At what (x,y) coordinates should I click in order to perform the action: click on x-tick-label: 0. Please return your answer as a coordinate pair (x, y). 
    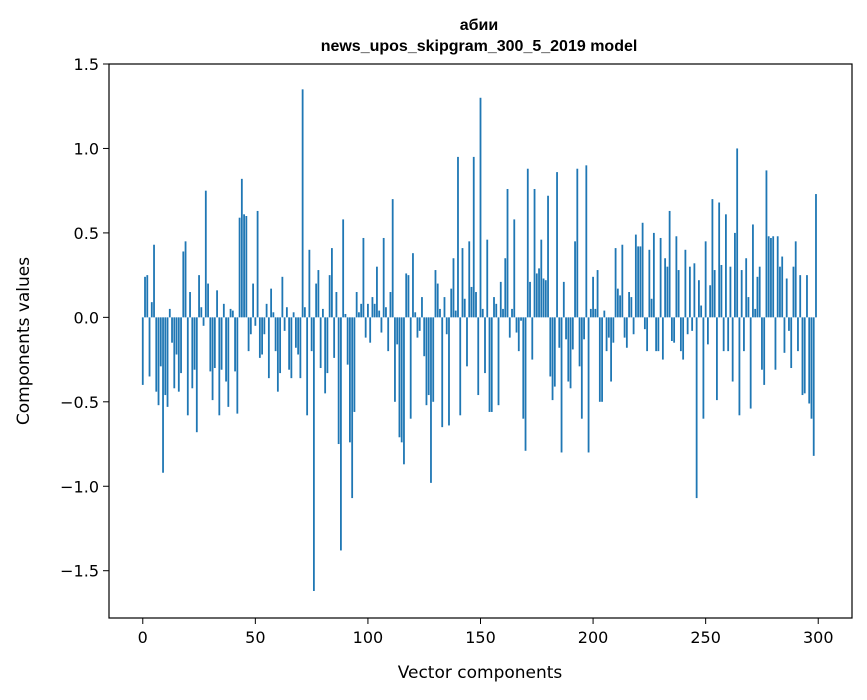
    Looking at the image, I should click on (143, 637).